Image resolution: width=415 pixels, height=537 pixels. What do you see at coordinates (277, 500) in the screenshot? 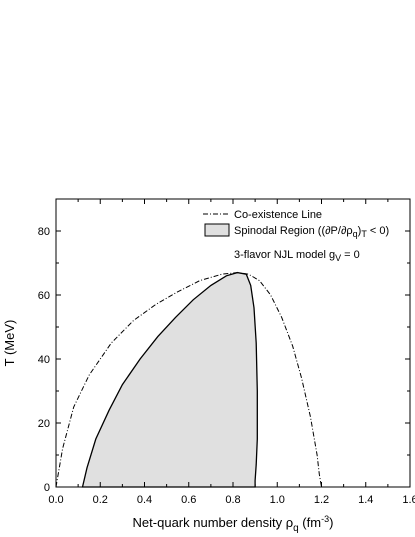
I see `x-tick-label: 1.0` at bounding box center [277, 500].